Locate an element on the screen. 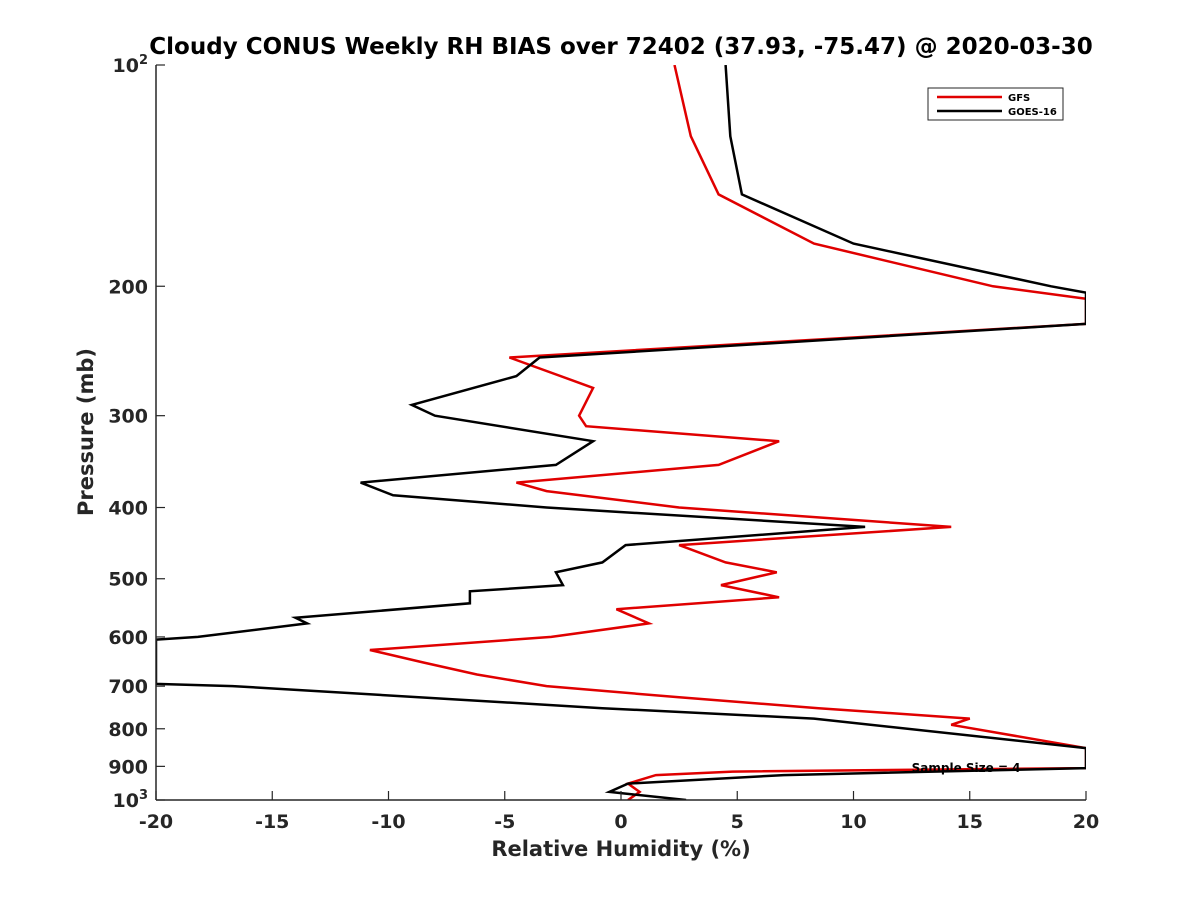 This screenshot has width=1200, height=900. y-tick-label: 900 is located at coordinates (128, 767).